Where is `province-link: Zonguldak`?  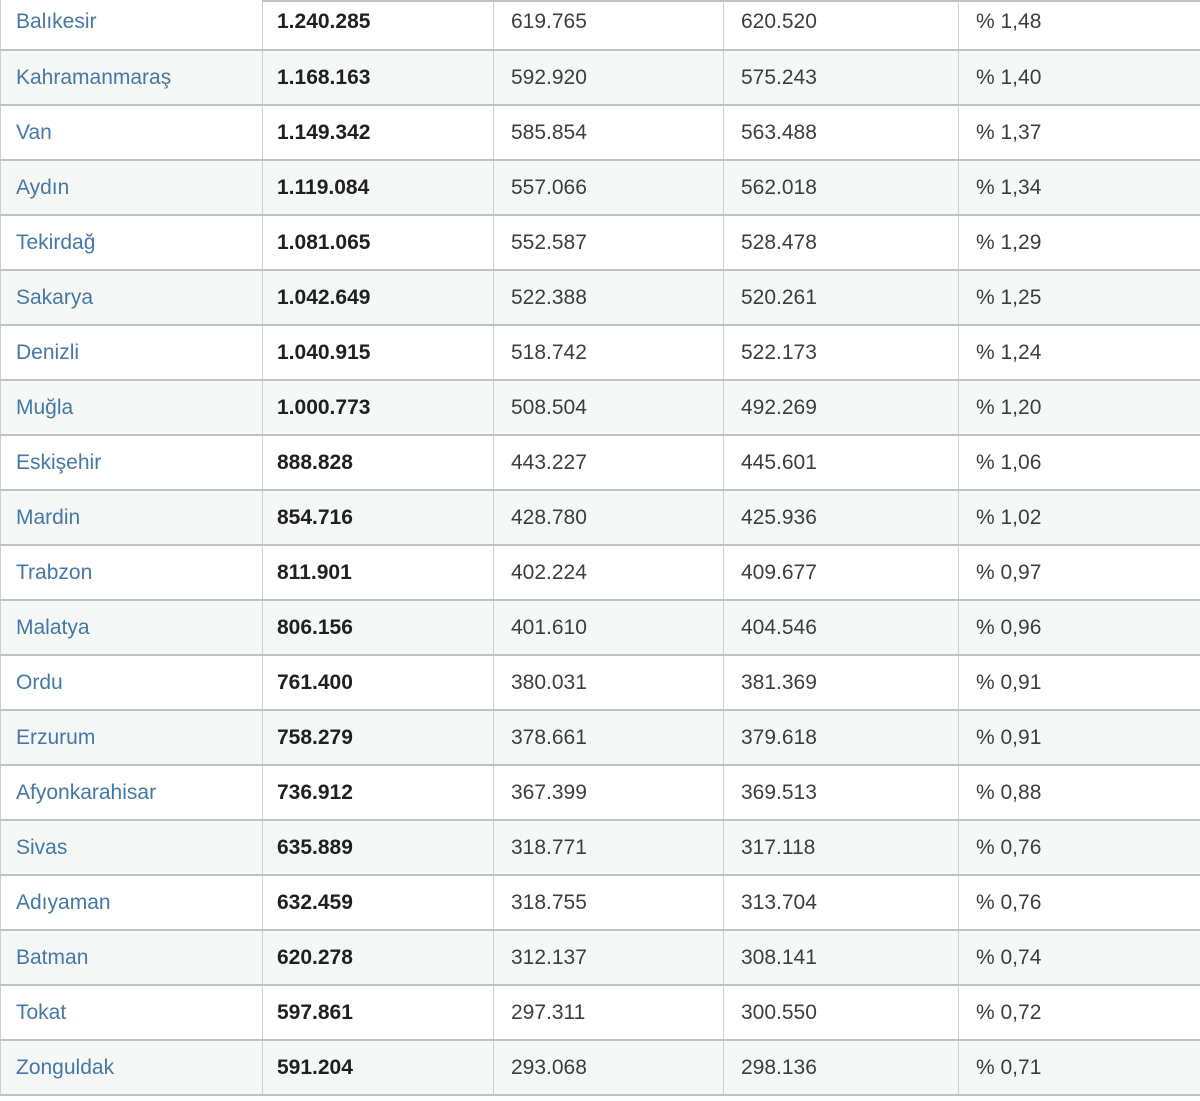
province-link: Zonguldak is located at coordinates (65, 1067).